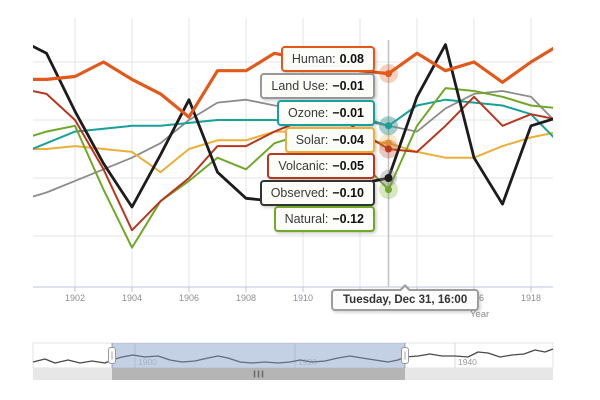  What do you see at coordinates (132, 298) in the screenshot?
I see `x-axis-tick-label: 1904` at bounding box center [132, 298].